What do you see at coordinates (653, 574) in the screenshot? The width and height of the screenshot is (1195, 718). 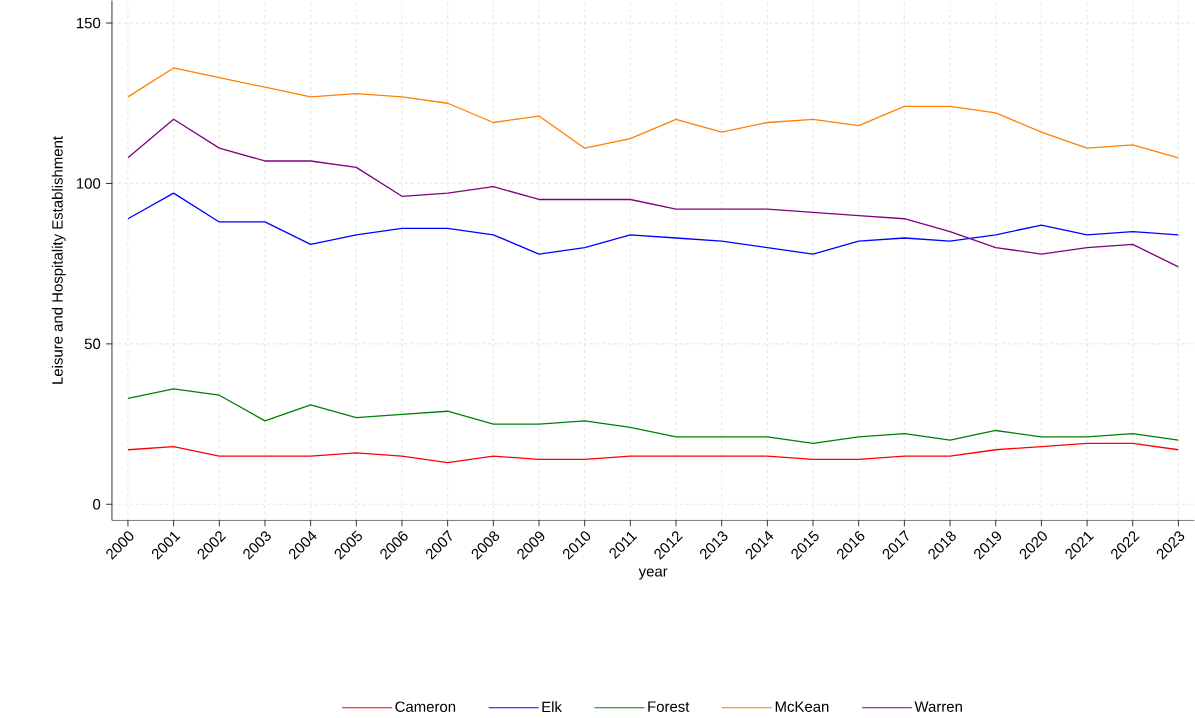 I see `x-axis-title: year` at bounding box center [653, 574].